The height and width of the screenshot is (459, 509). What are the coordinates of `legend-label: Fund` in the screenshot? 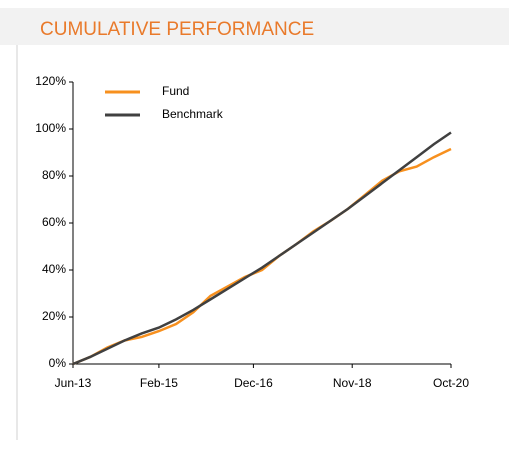 It's located at (175, 91).